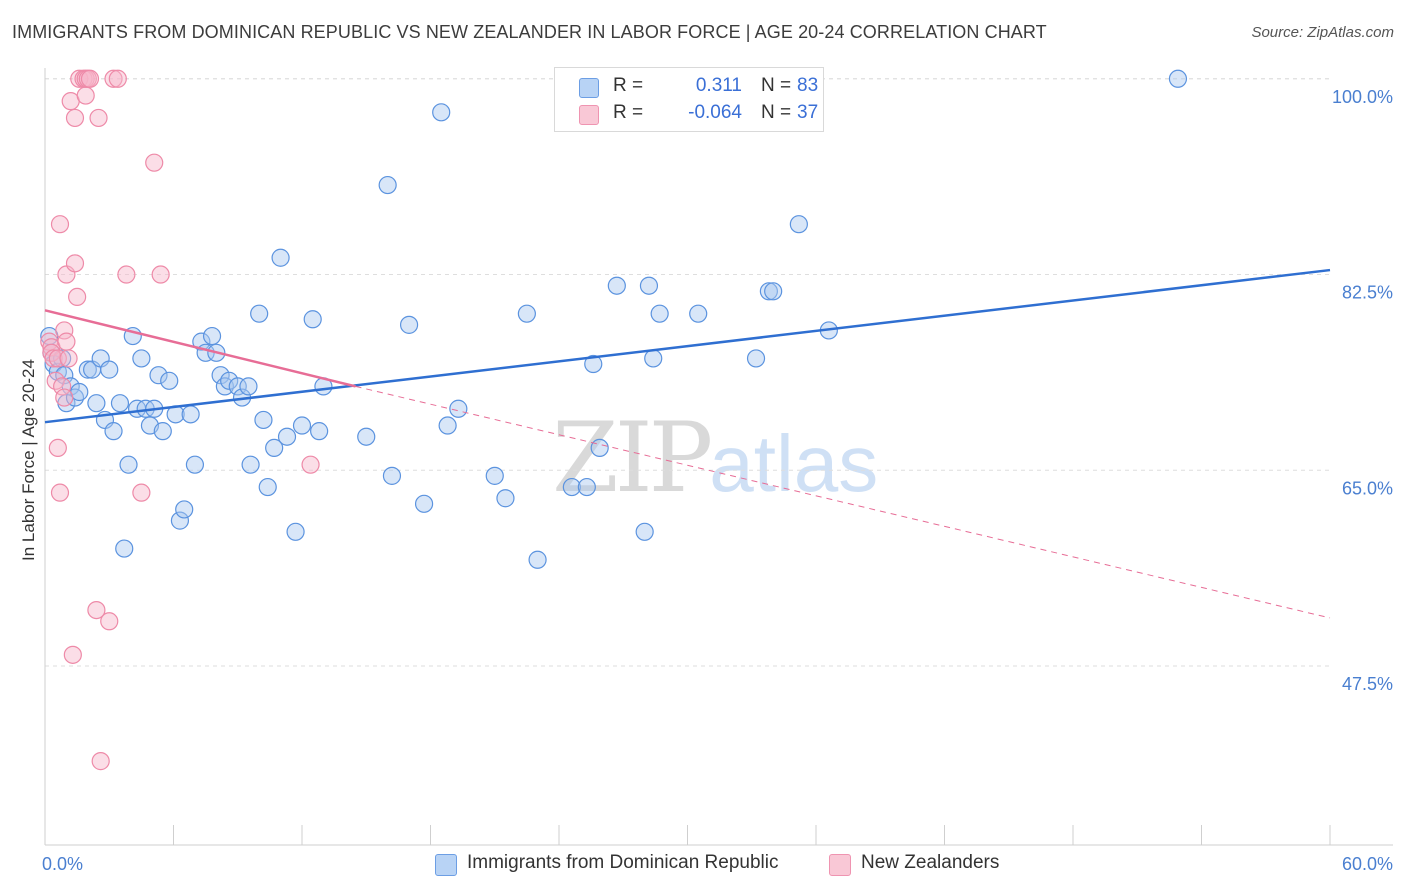 The width and height of the screenshot is (1406, 892). Describe the element at coordinates (930, 862) in the screenshot. I see `legend-label: New Zealanders` at that location.